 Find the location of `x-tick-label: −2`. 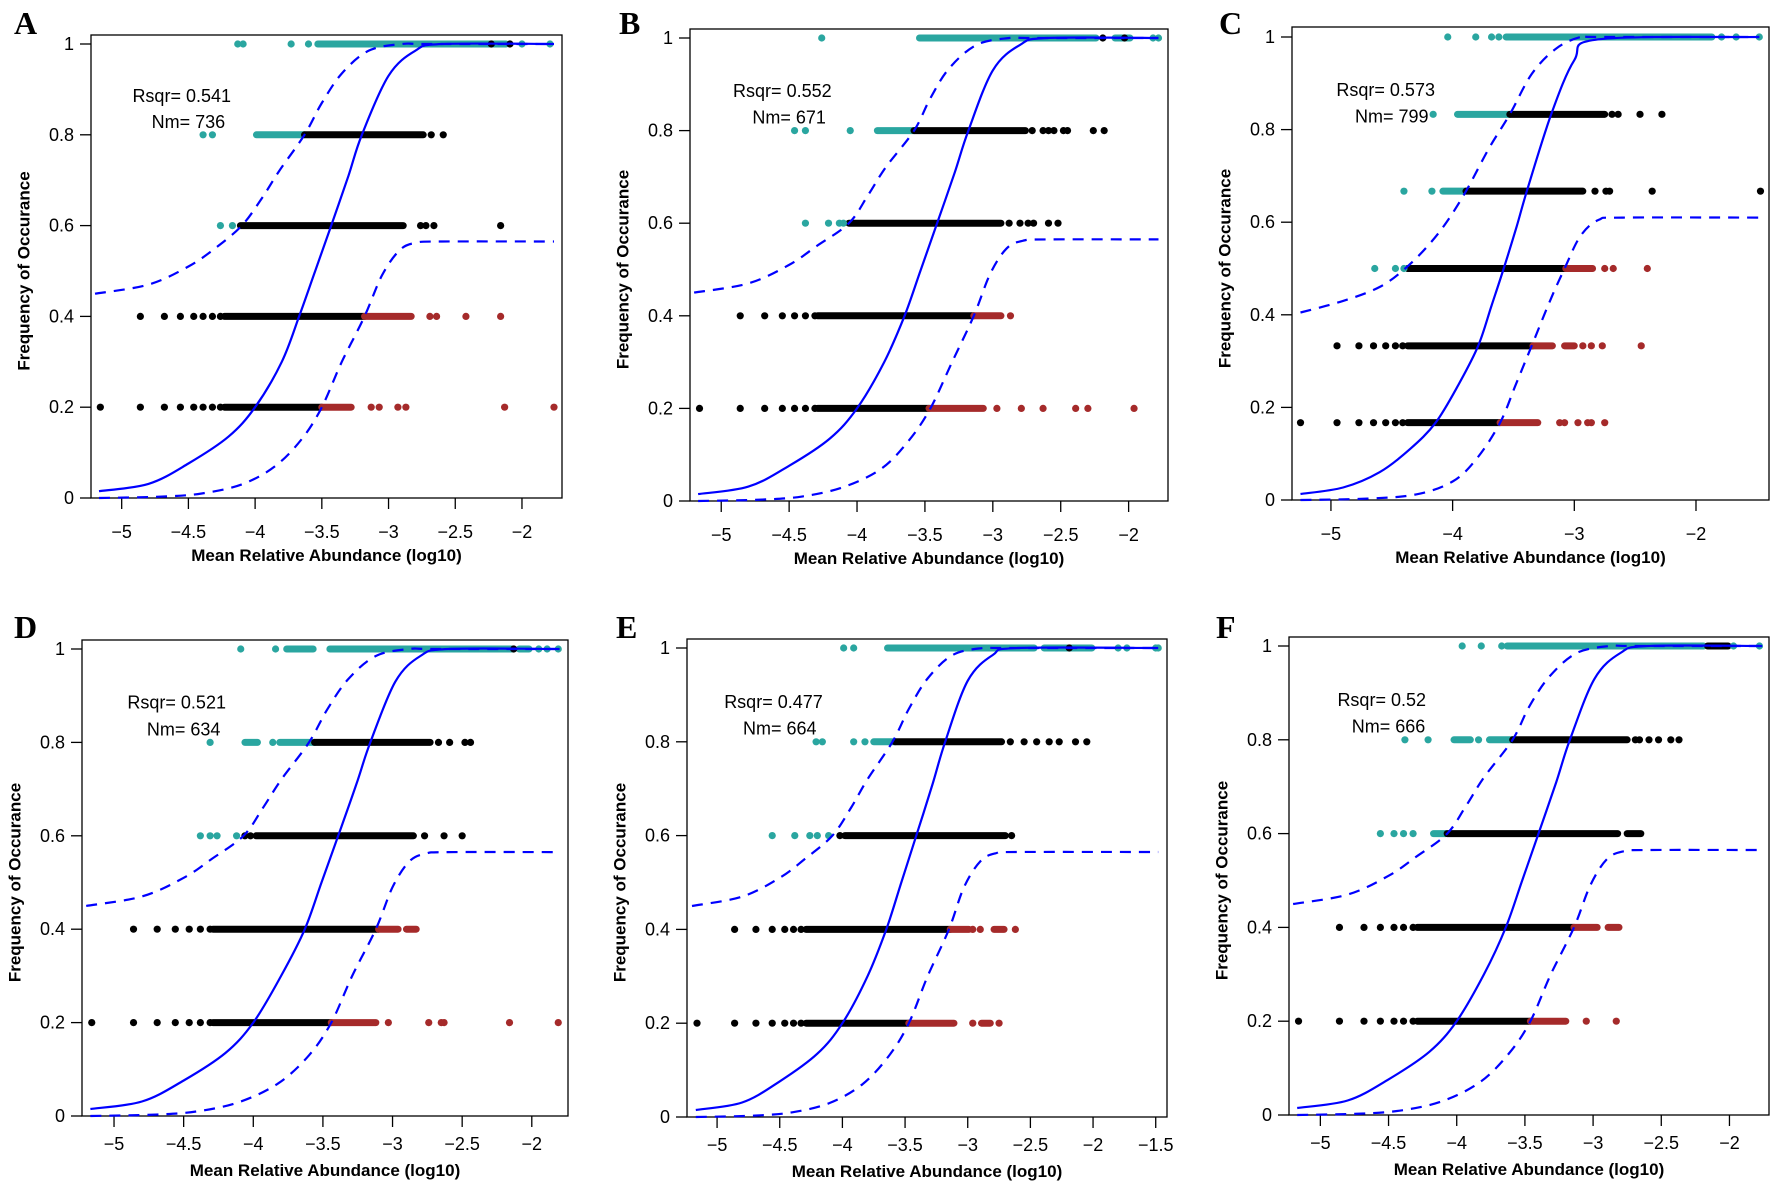

x-tick-label: −2 is located at coordinates (1128, 535).